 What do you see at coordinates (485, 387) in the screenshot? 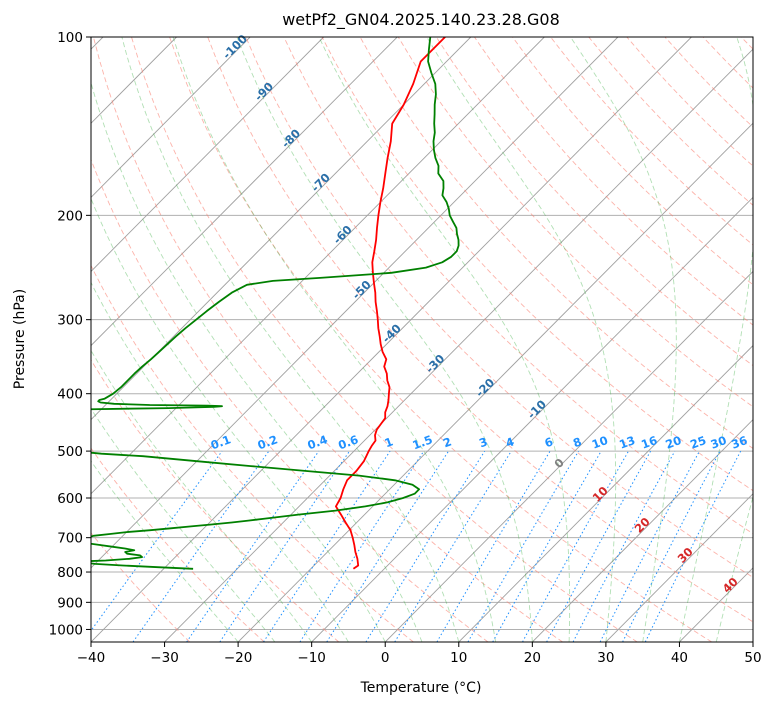
I see `isotherm-label: -20` at bounding box center [485, 387].